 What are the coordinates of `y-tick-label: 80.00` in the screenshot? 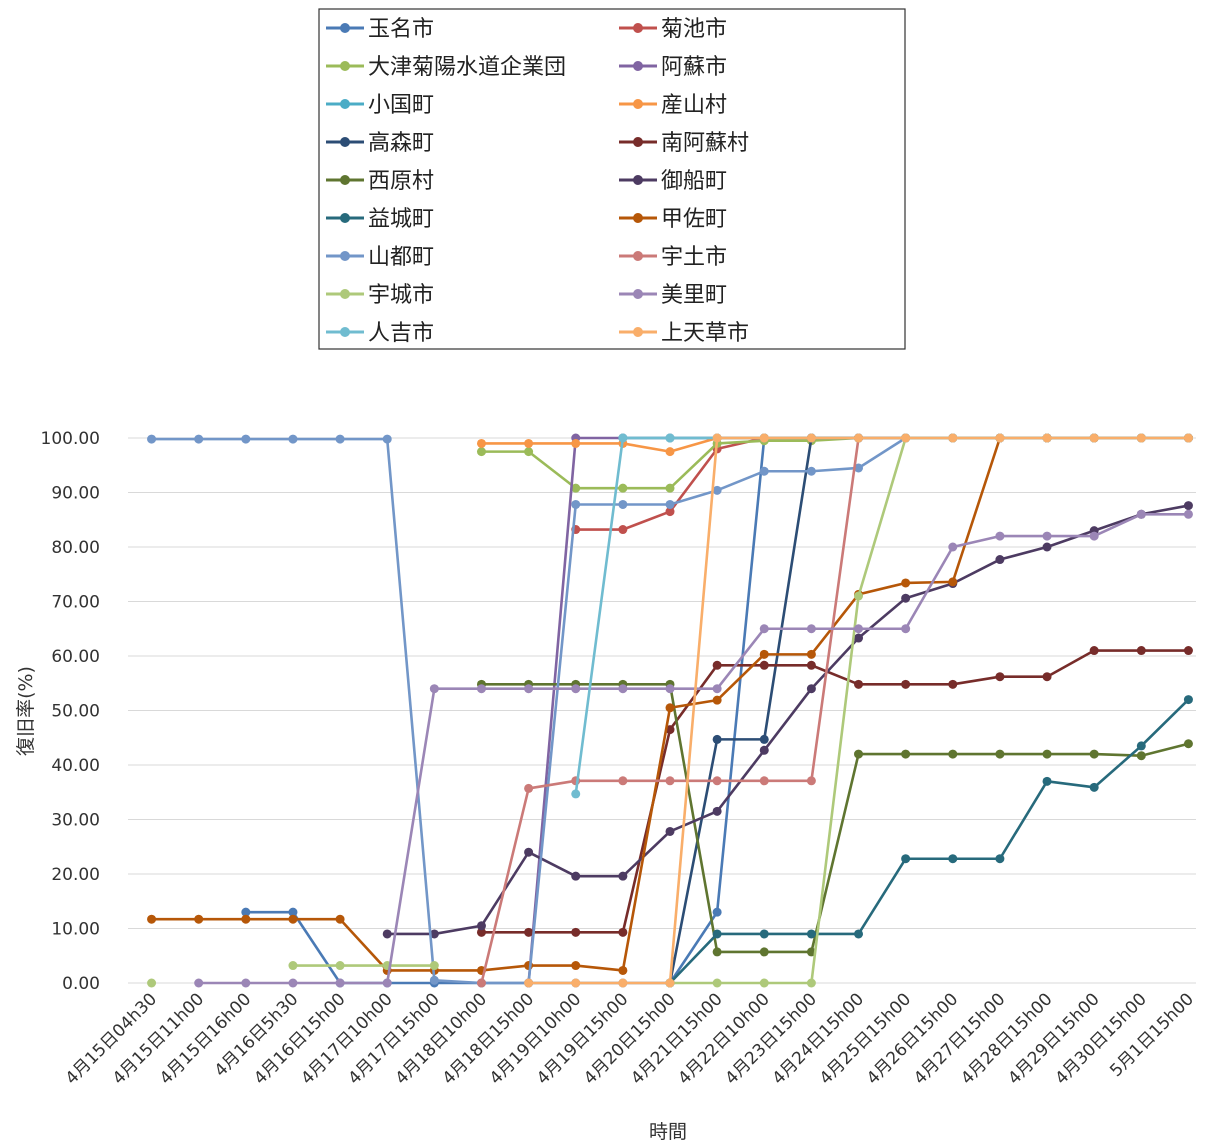 It's located at (75, 548).